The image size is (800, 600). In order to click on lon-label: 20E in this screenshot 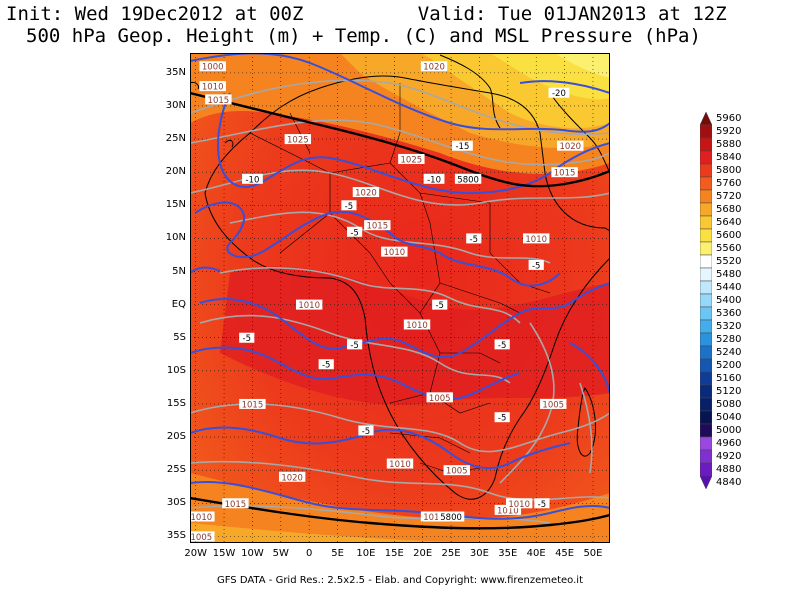, I will do `click(423, 553)`.